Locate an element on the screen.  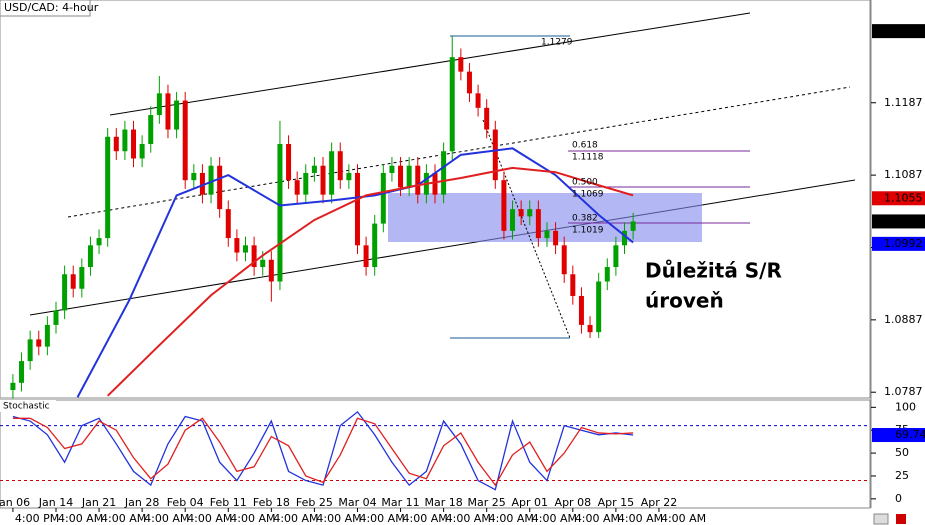
scroll-button is located at coordinates (881, 519).